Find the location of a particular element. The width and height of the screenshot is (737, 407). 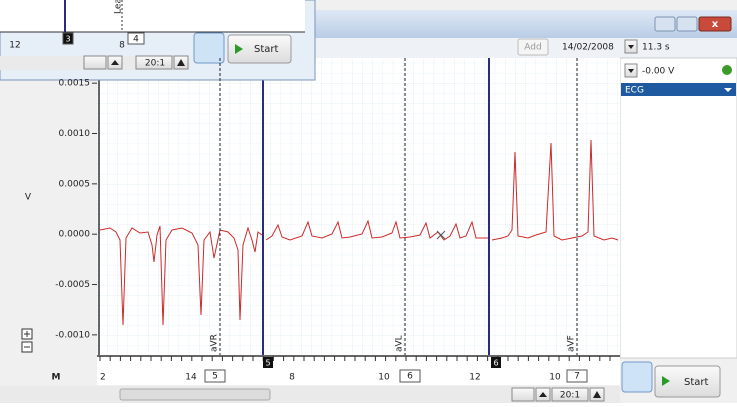

window-controls: x is located at coordinates (693, 24).